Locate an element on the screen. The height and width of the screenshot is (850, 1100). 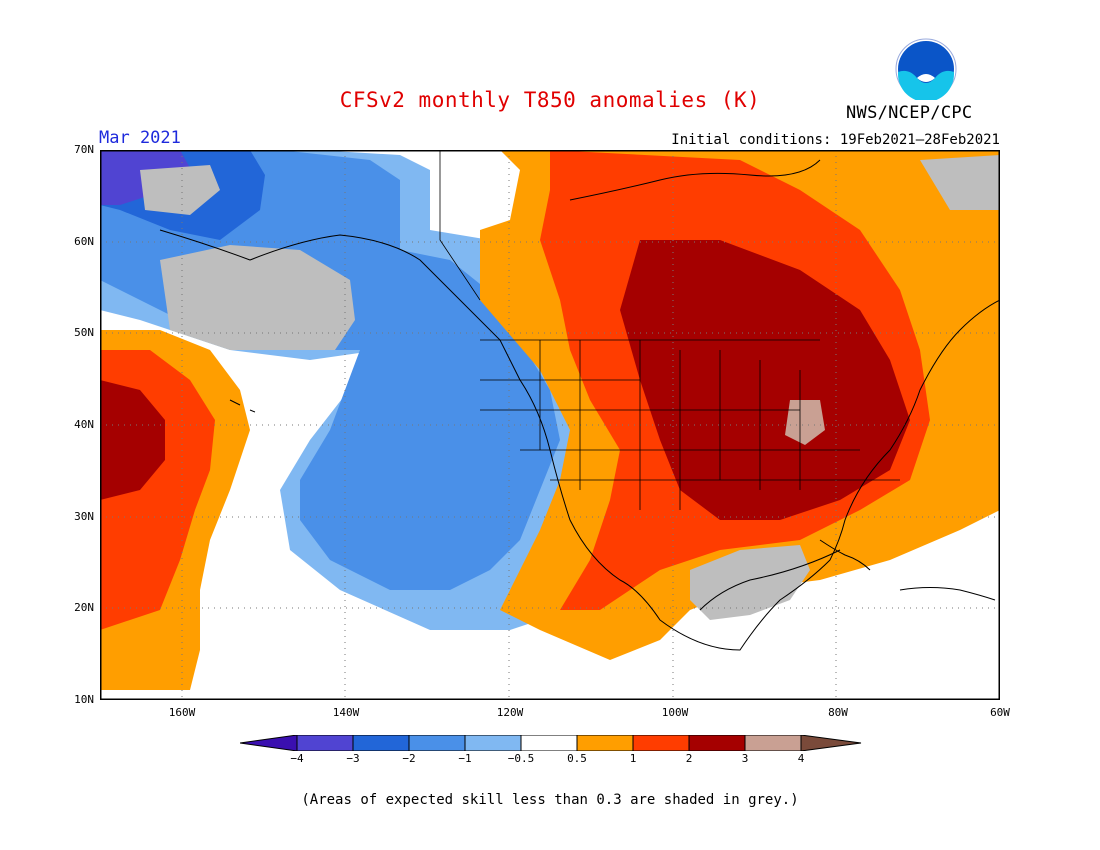
forecast-month: Mar 2021 is located at coordinates (140, 138).